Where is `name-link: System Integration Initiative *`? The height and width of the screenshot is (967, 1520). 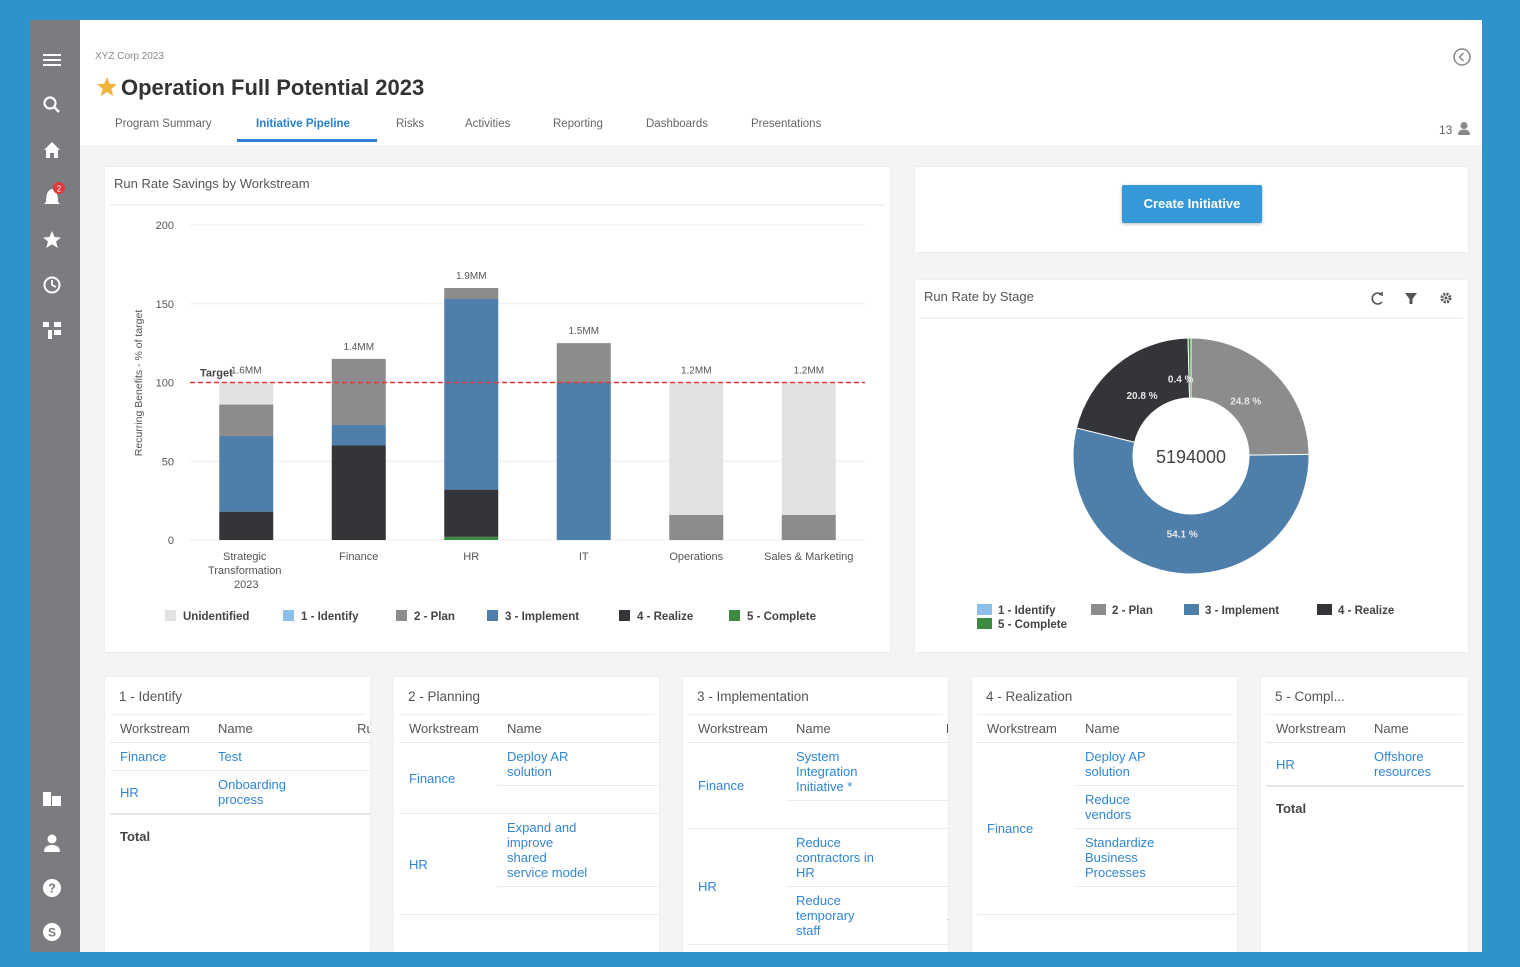
name-link: System Integration Initiative * is located at coordinates (836, 771).